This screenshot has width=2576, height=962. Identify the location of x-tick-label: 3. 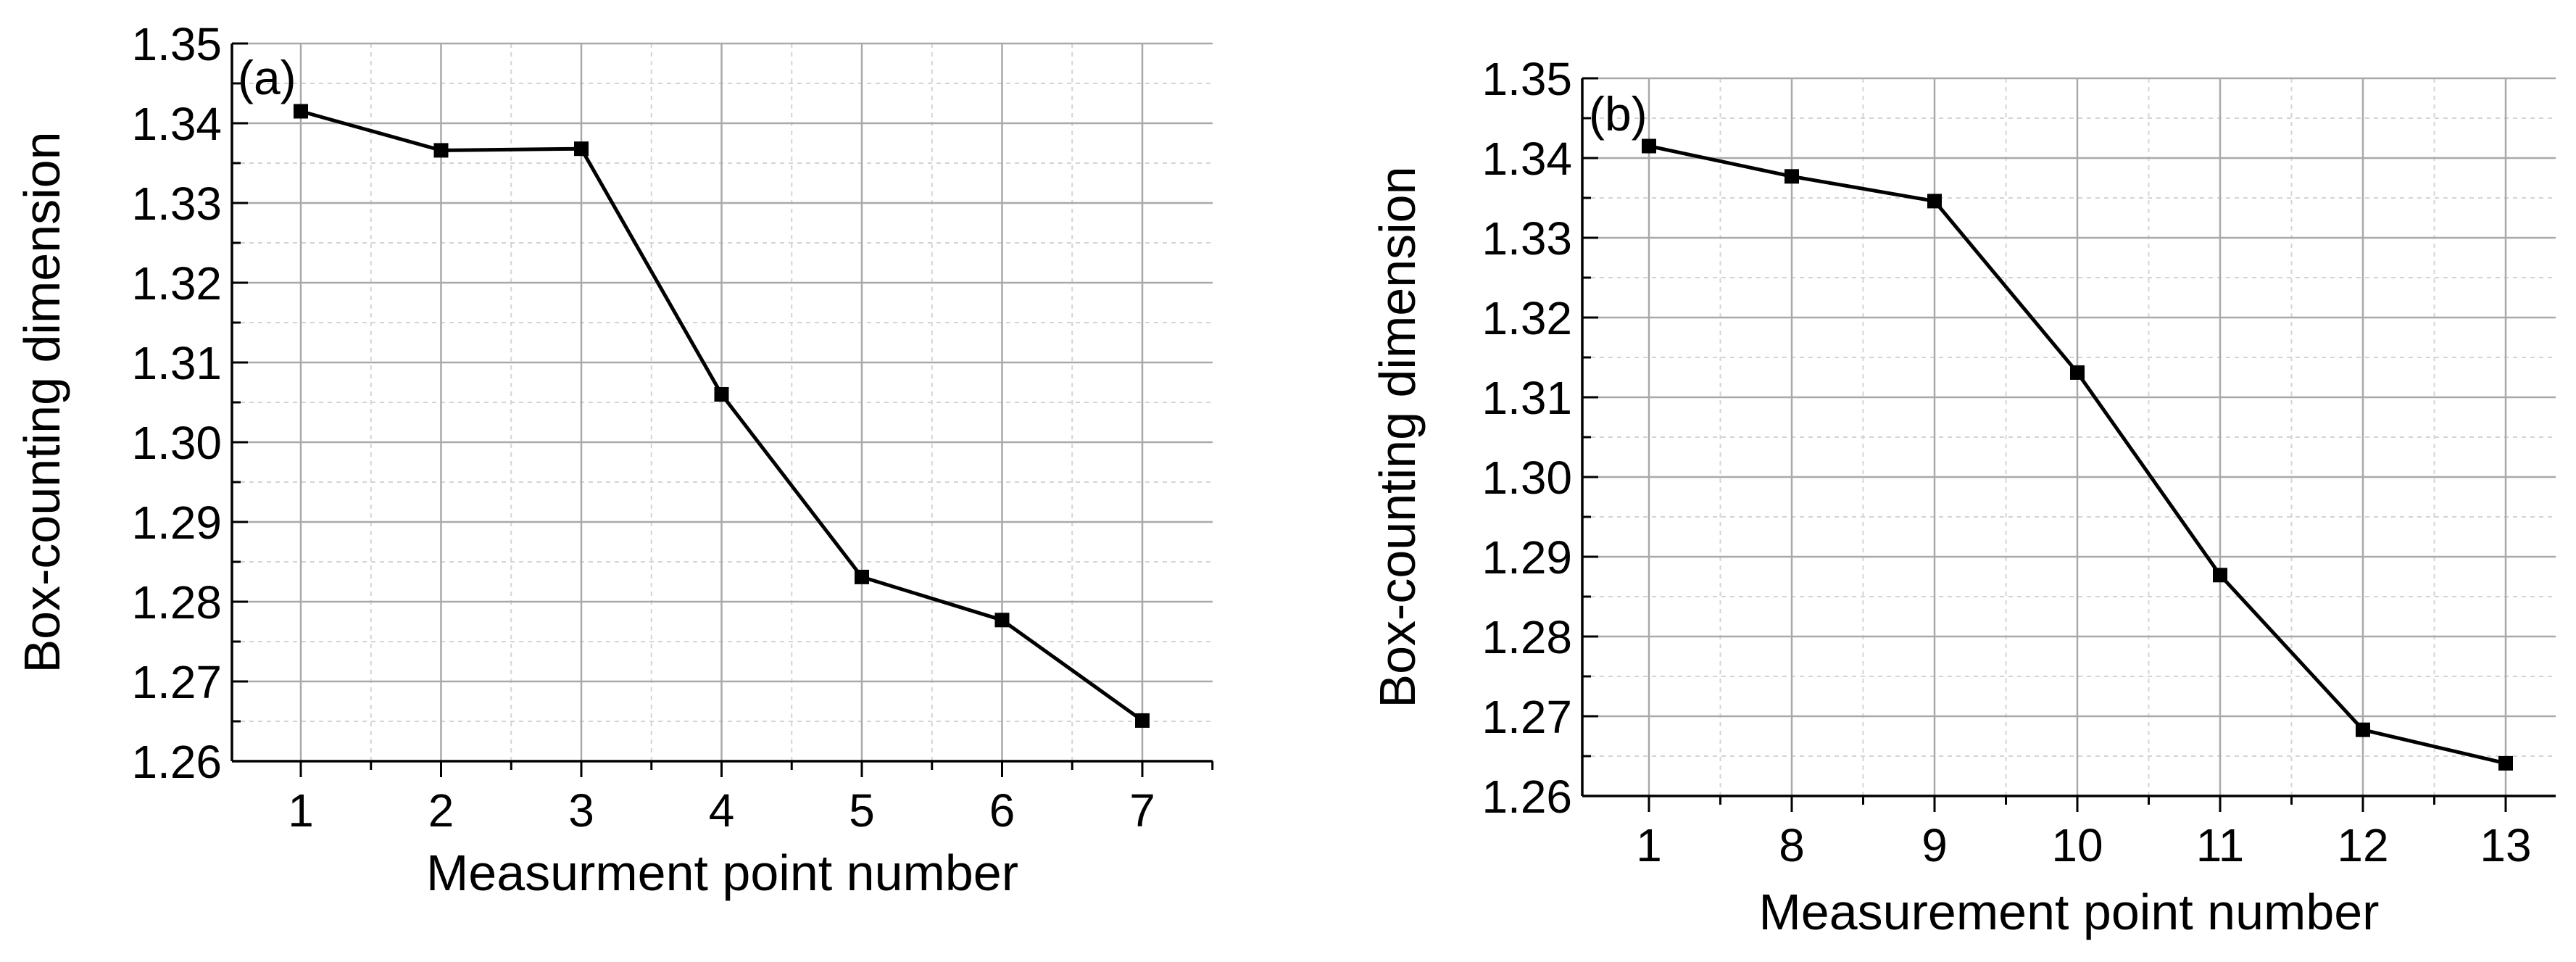
(581, 811).